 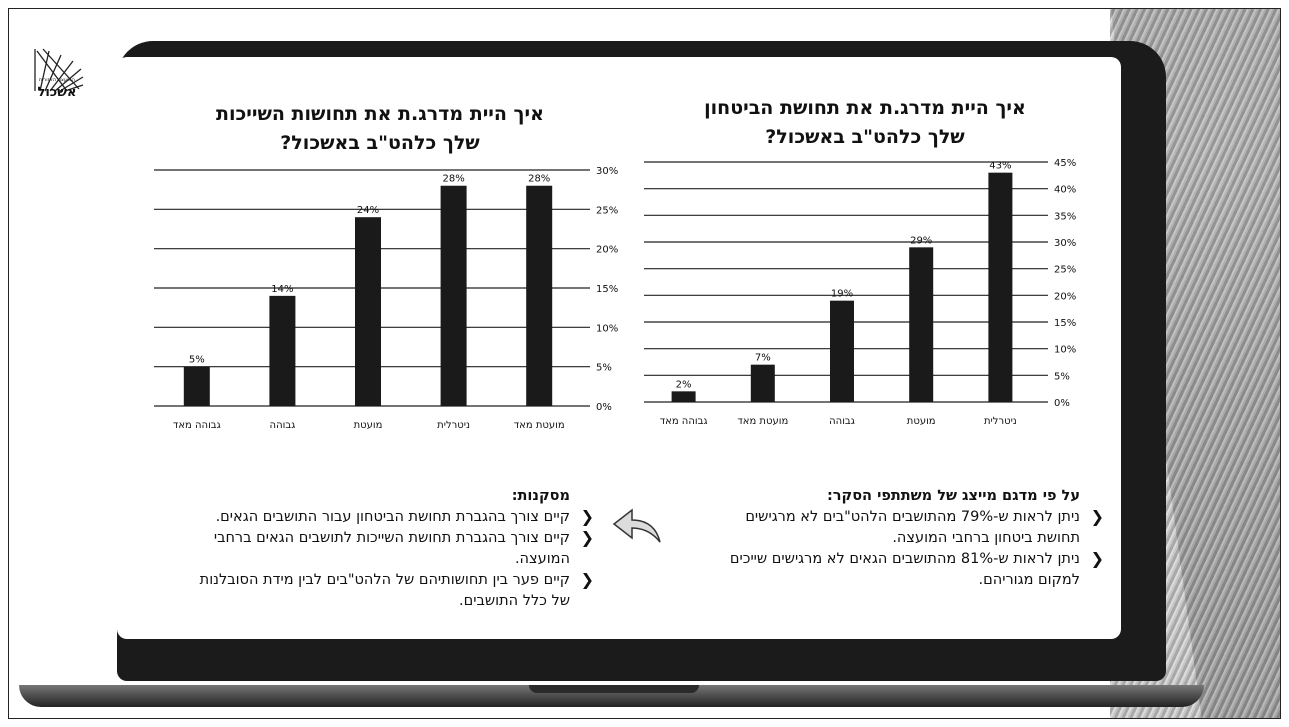 What do you see at coordinates (684, 384) in the screenshot?
I see `data-label: 2%` at bounding box center [684, 384].